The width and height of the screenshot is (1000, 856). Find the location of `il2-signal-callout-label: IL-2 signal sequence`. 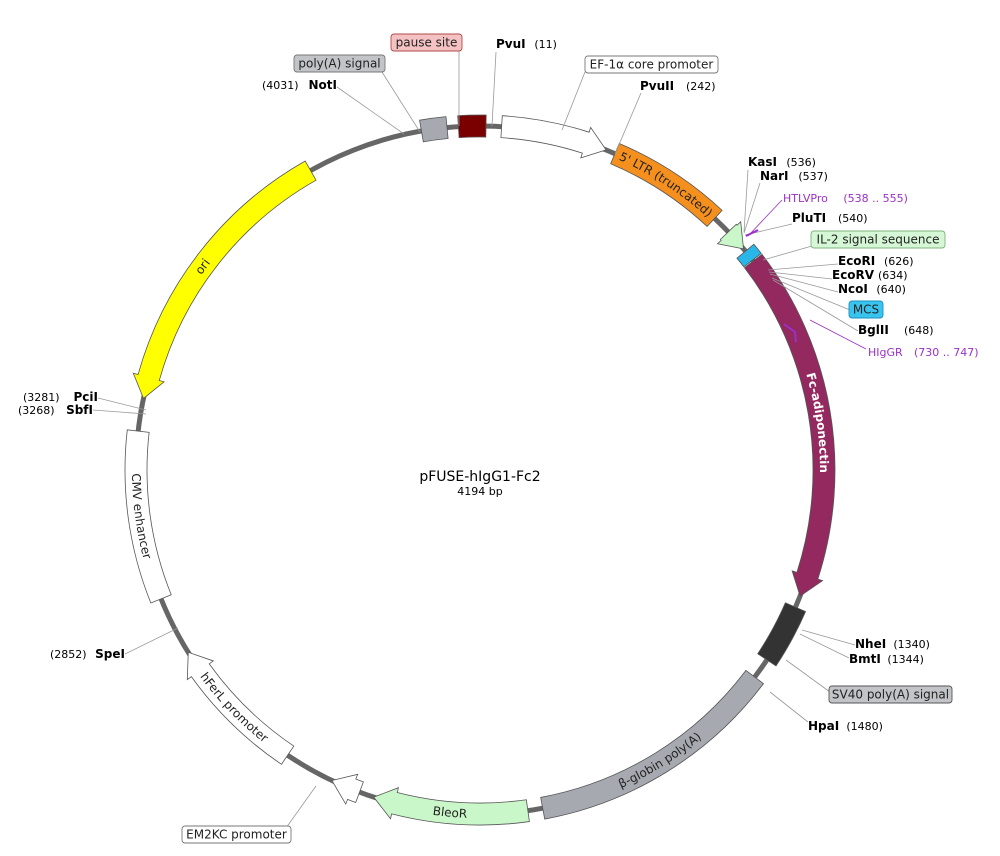

il2-signal-callout-label: IL-2 signal sequence is located at coordinates (878, 240).